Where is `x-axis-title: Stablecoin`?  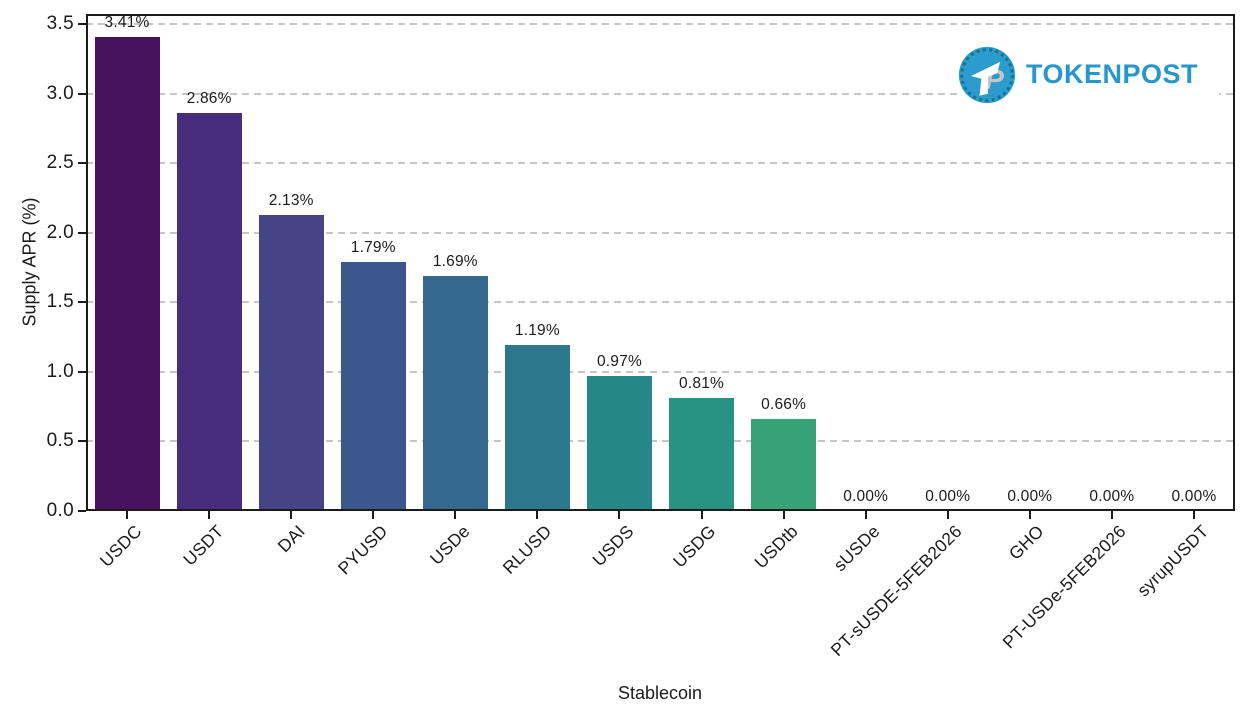 x-axis-title: Stablecoin is located at coordinates (660, 693).